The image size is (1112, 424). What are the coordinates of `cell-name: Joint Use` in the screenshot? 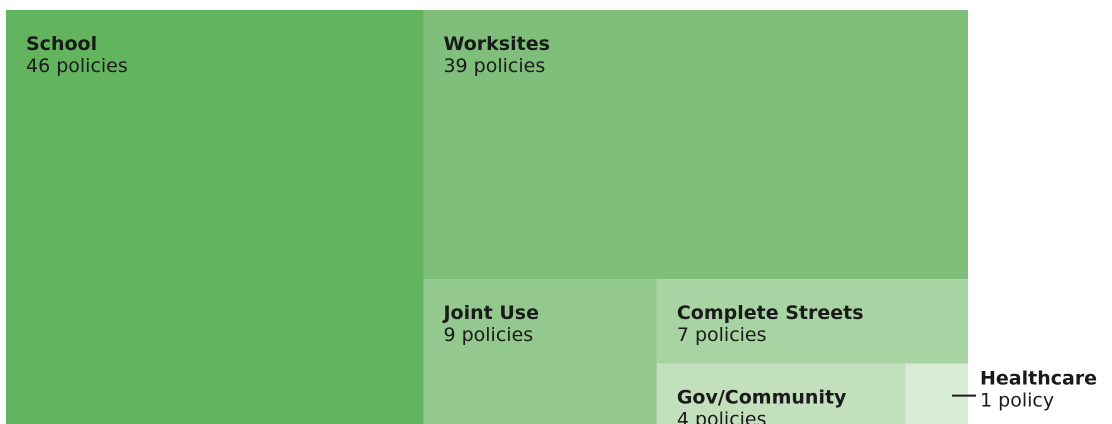 It's located at (489, 313).